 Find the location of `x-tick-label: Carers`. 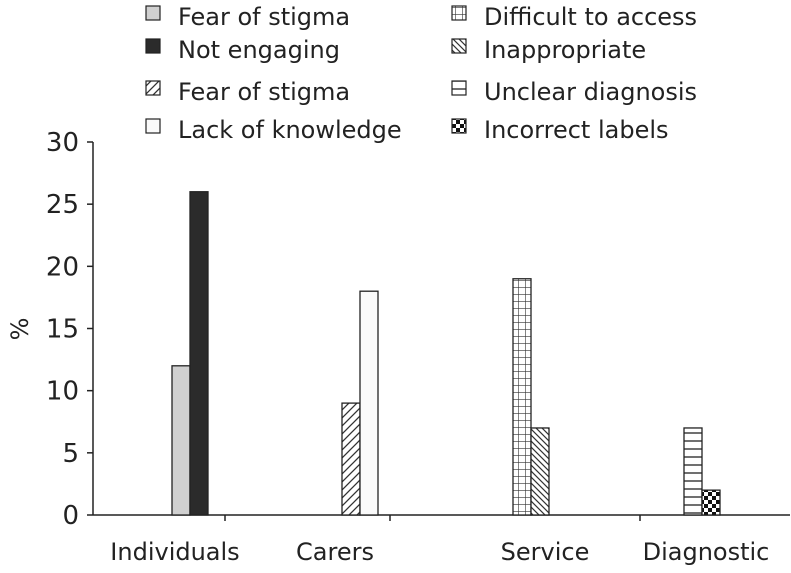

x-tick-label: Carers is located at coordinates (335, 552).